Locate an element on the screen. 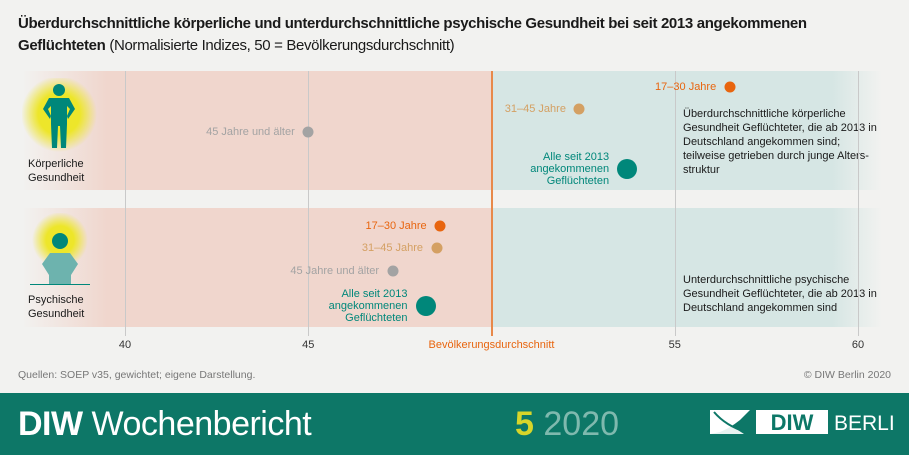 The height and width of the screenshot is (455, 909). reference-label: Bevölkerungsdurchschnitt is located at coordinates (491, 345).